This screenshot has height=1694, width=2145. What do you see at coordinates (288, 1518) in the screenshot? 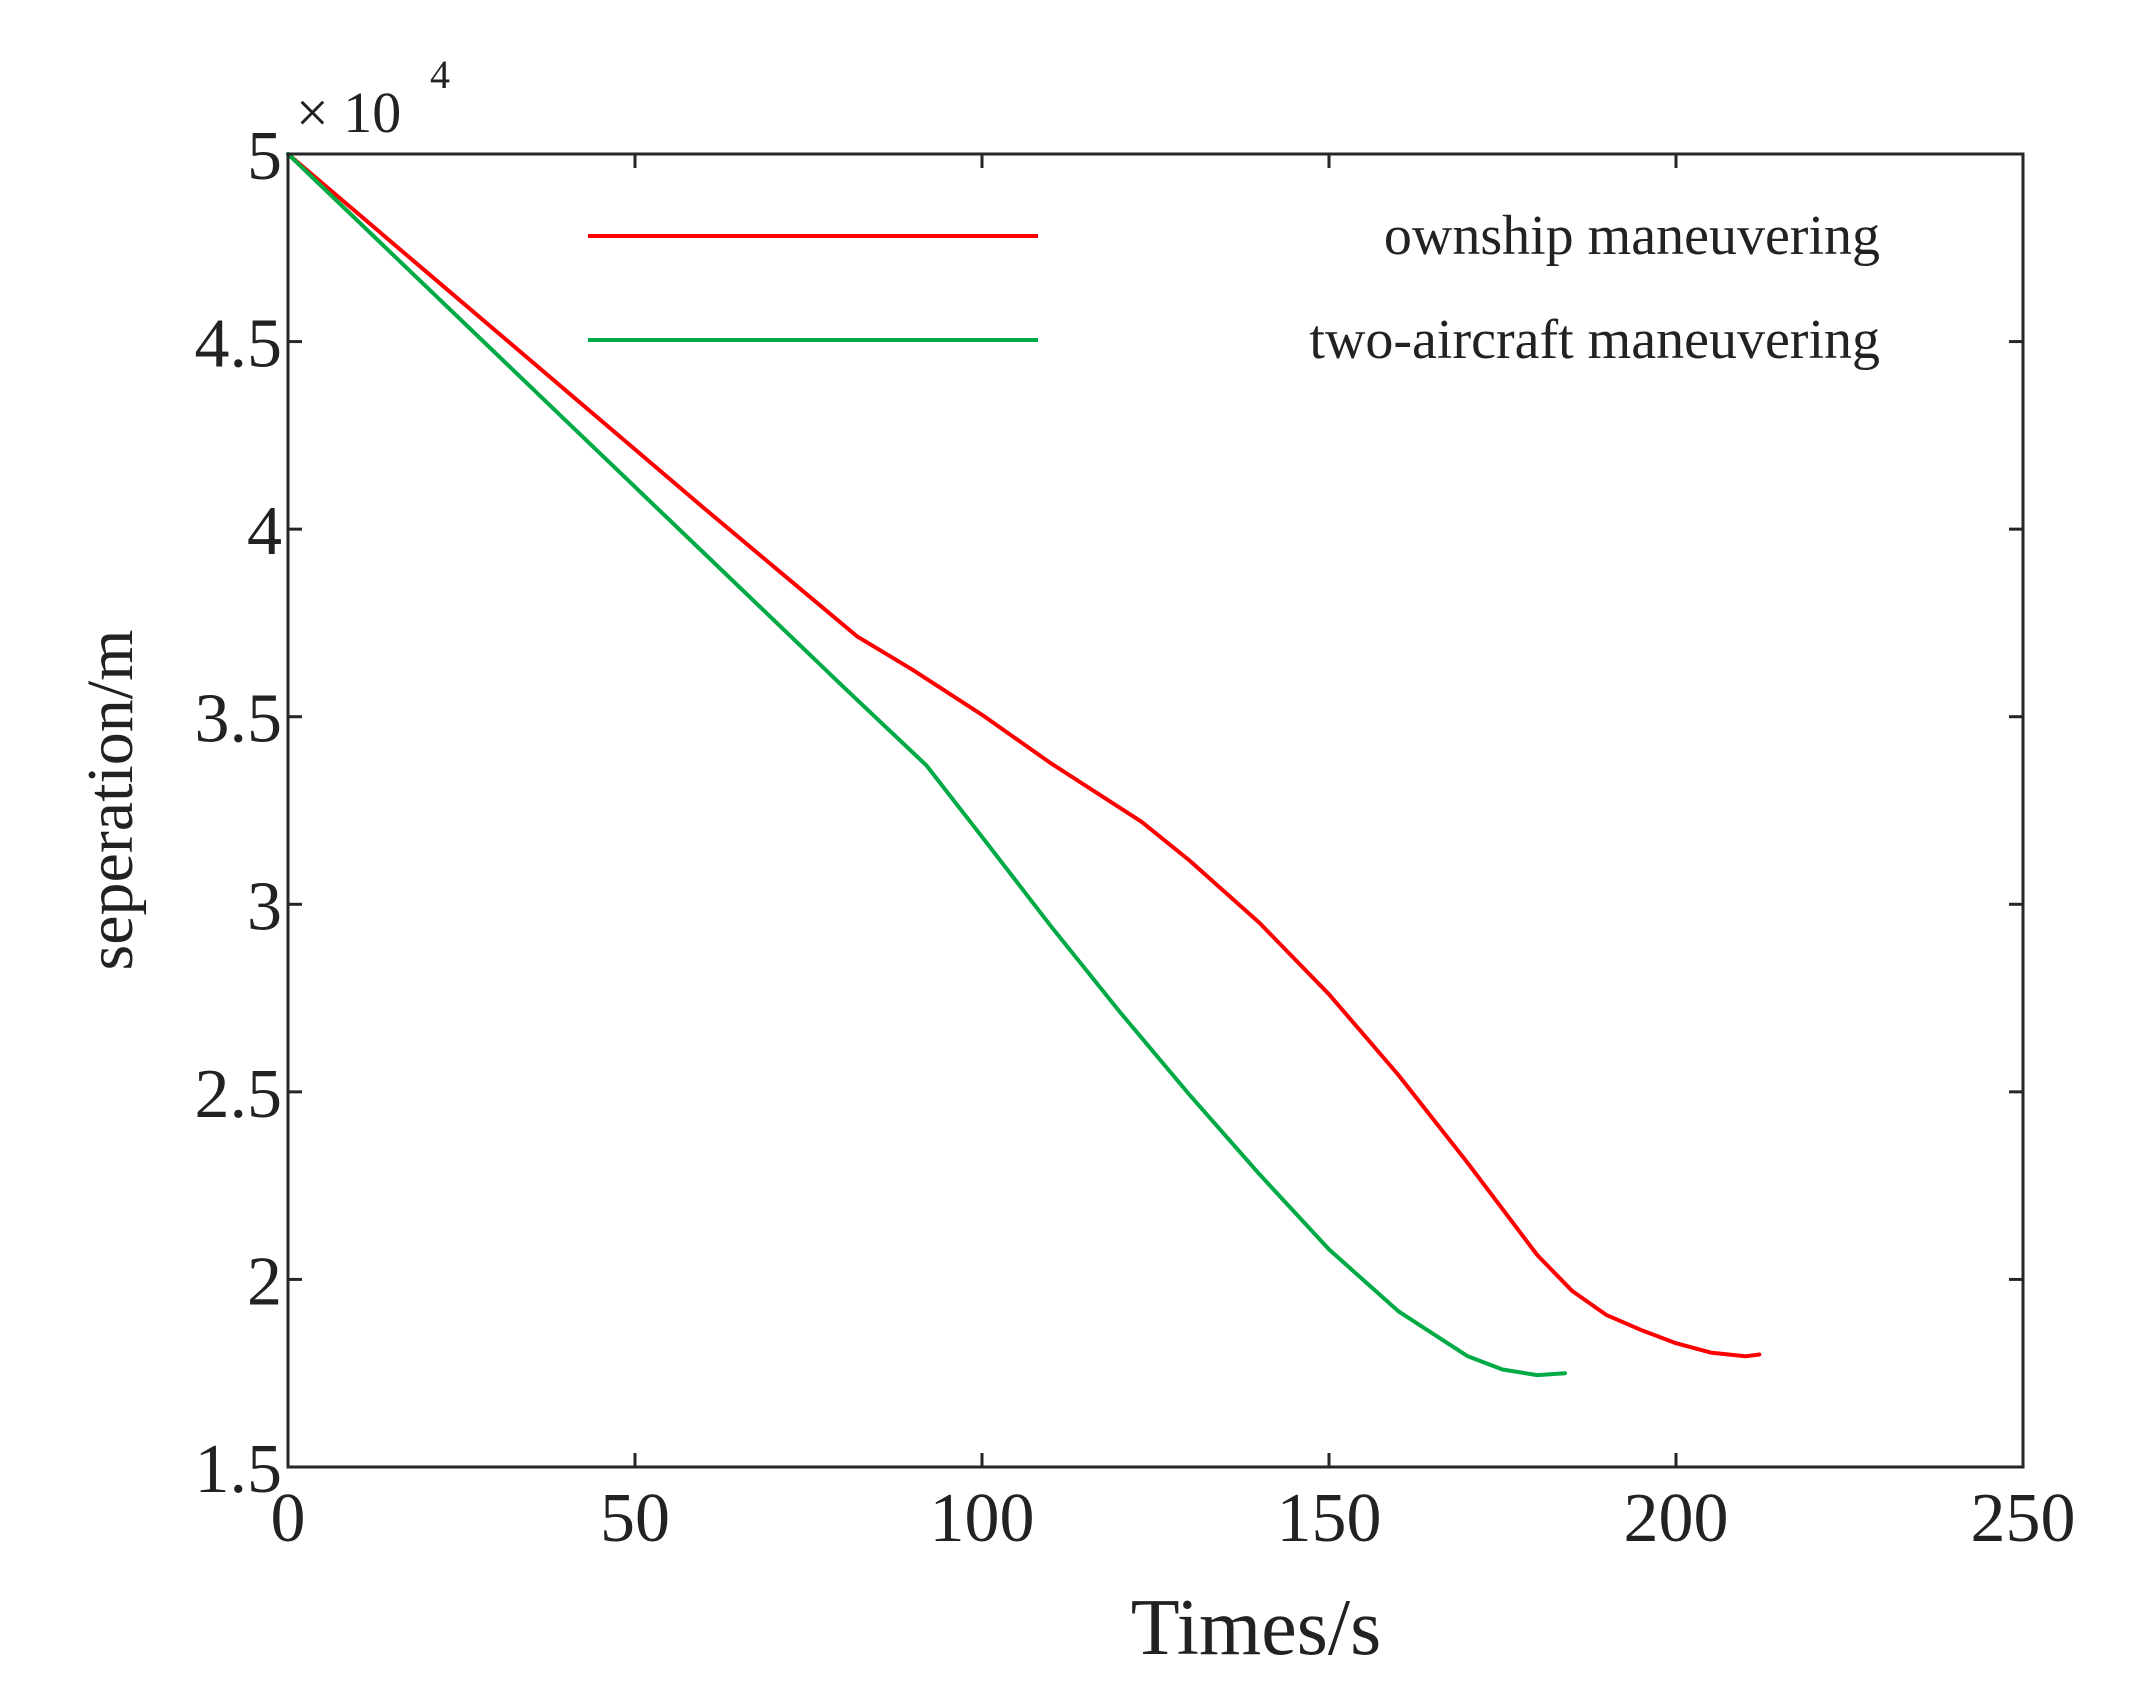
I see `x-tick-label-0: 0` at bounding box center [288, 1518].